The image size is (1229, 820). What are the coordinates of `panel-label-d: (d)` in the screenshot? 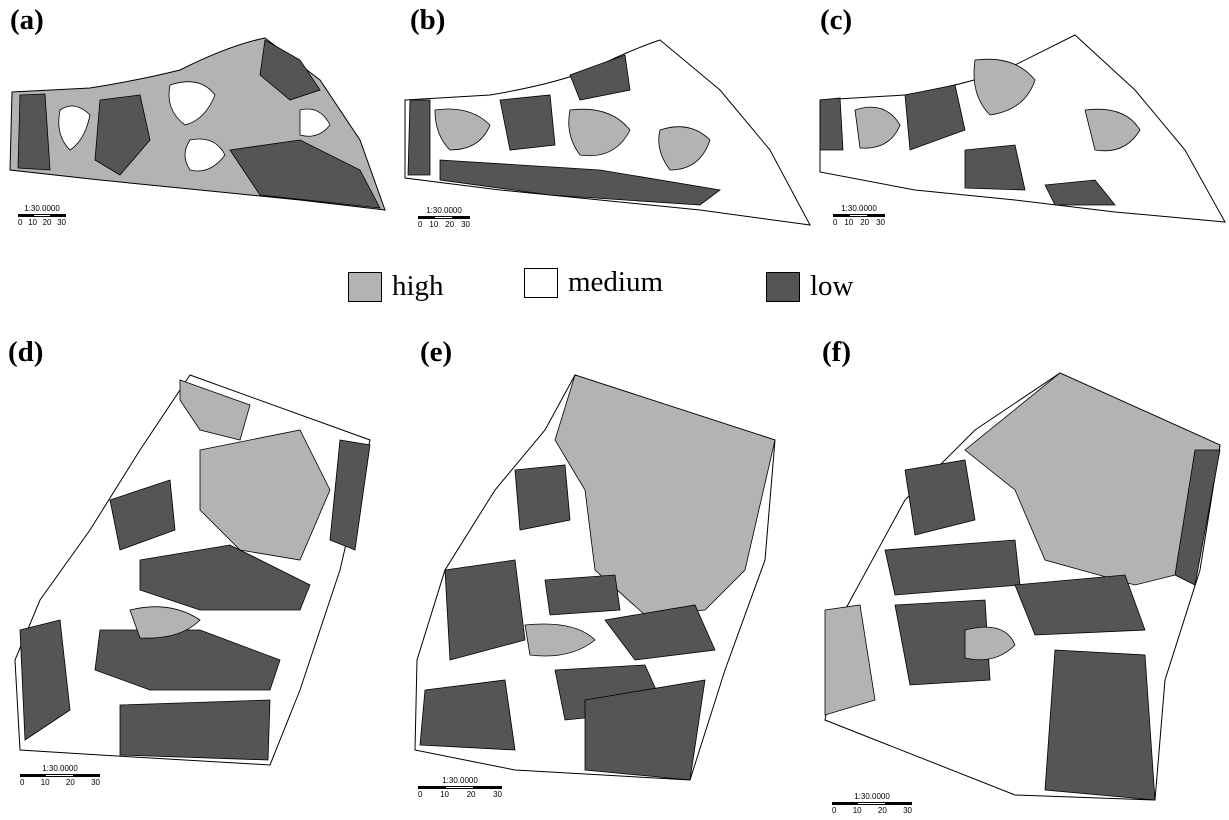 It's located at (26, 352).